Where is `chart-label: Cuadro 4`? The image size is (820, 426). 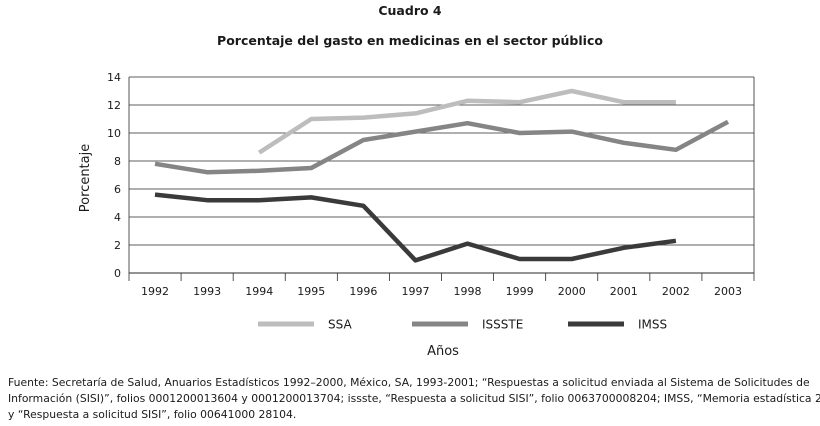 chart-label: Cuadro 4 is located at coordinates (410, 10).